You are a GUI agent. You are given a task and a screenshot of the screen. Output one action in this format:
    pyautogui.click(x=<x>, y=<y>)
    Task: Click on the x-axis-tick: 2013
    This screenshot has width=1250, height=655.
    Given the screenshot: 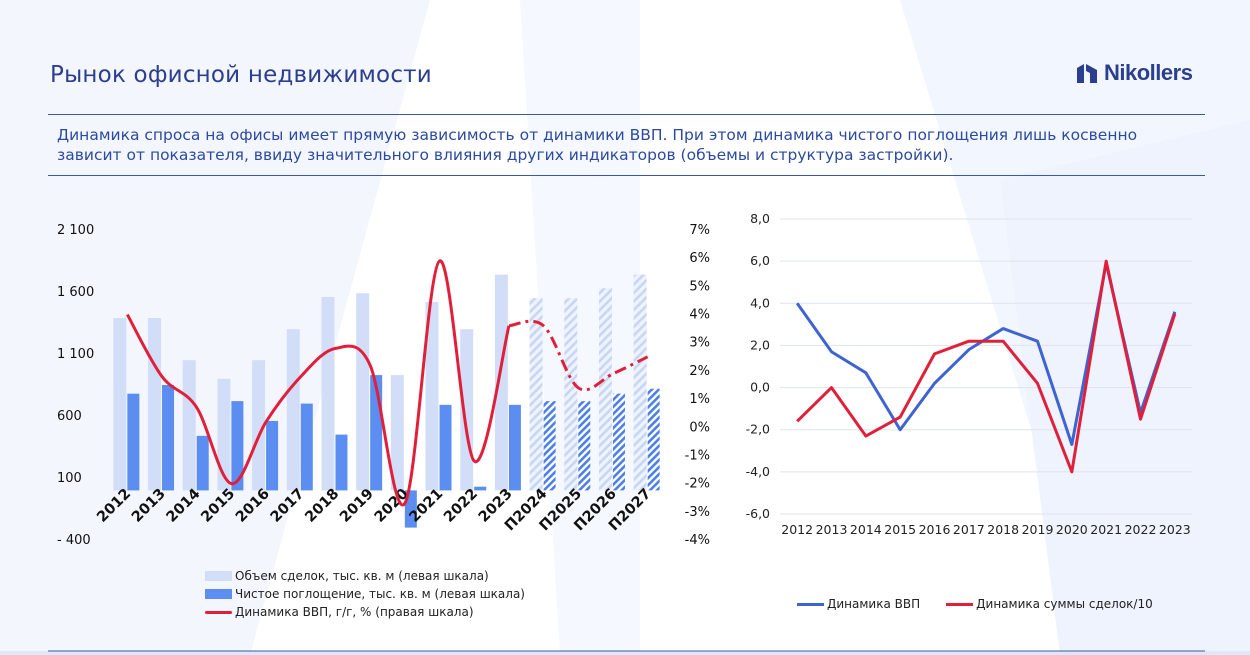 What is the action you would take?
    pyautogui.click(x=832, y=529)
    